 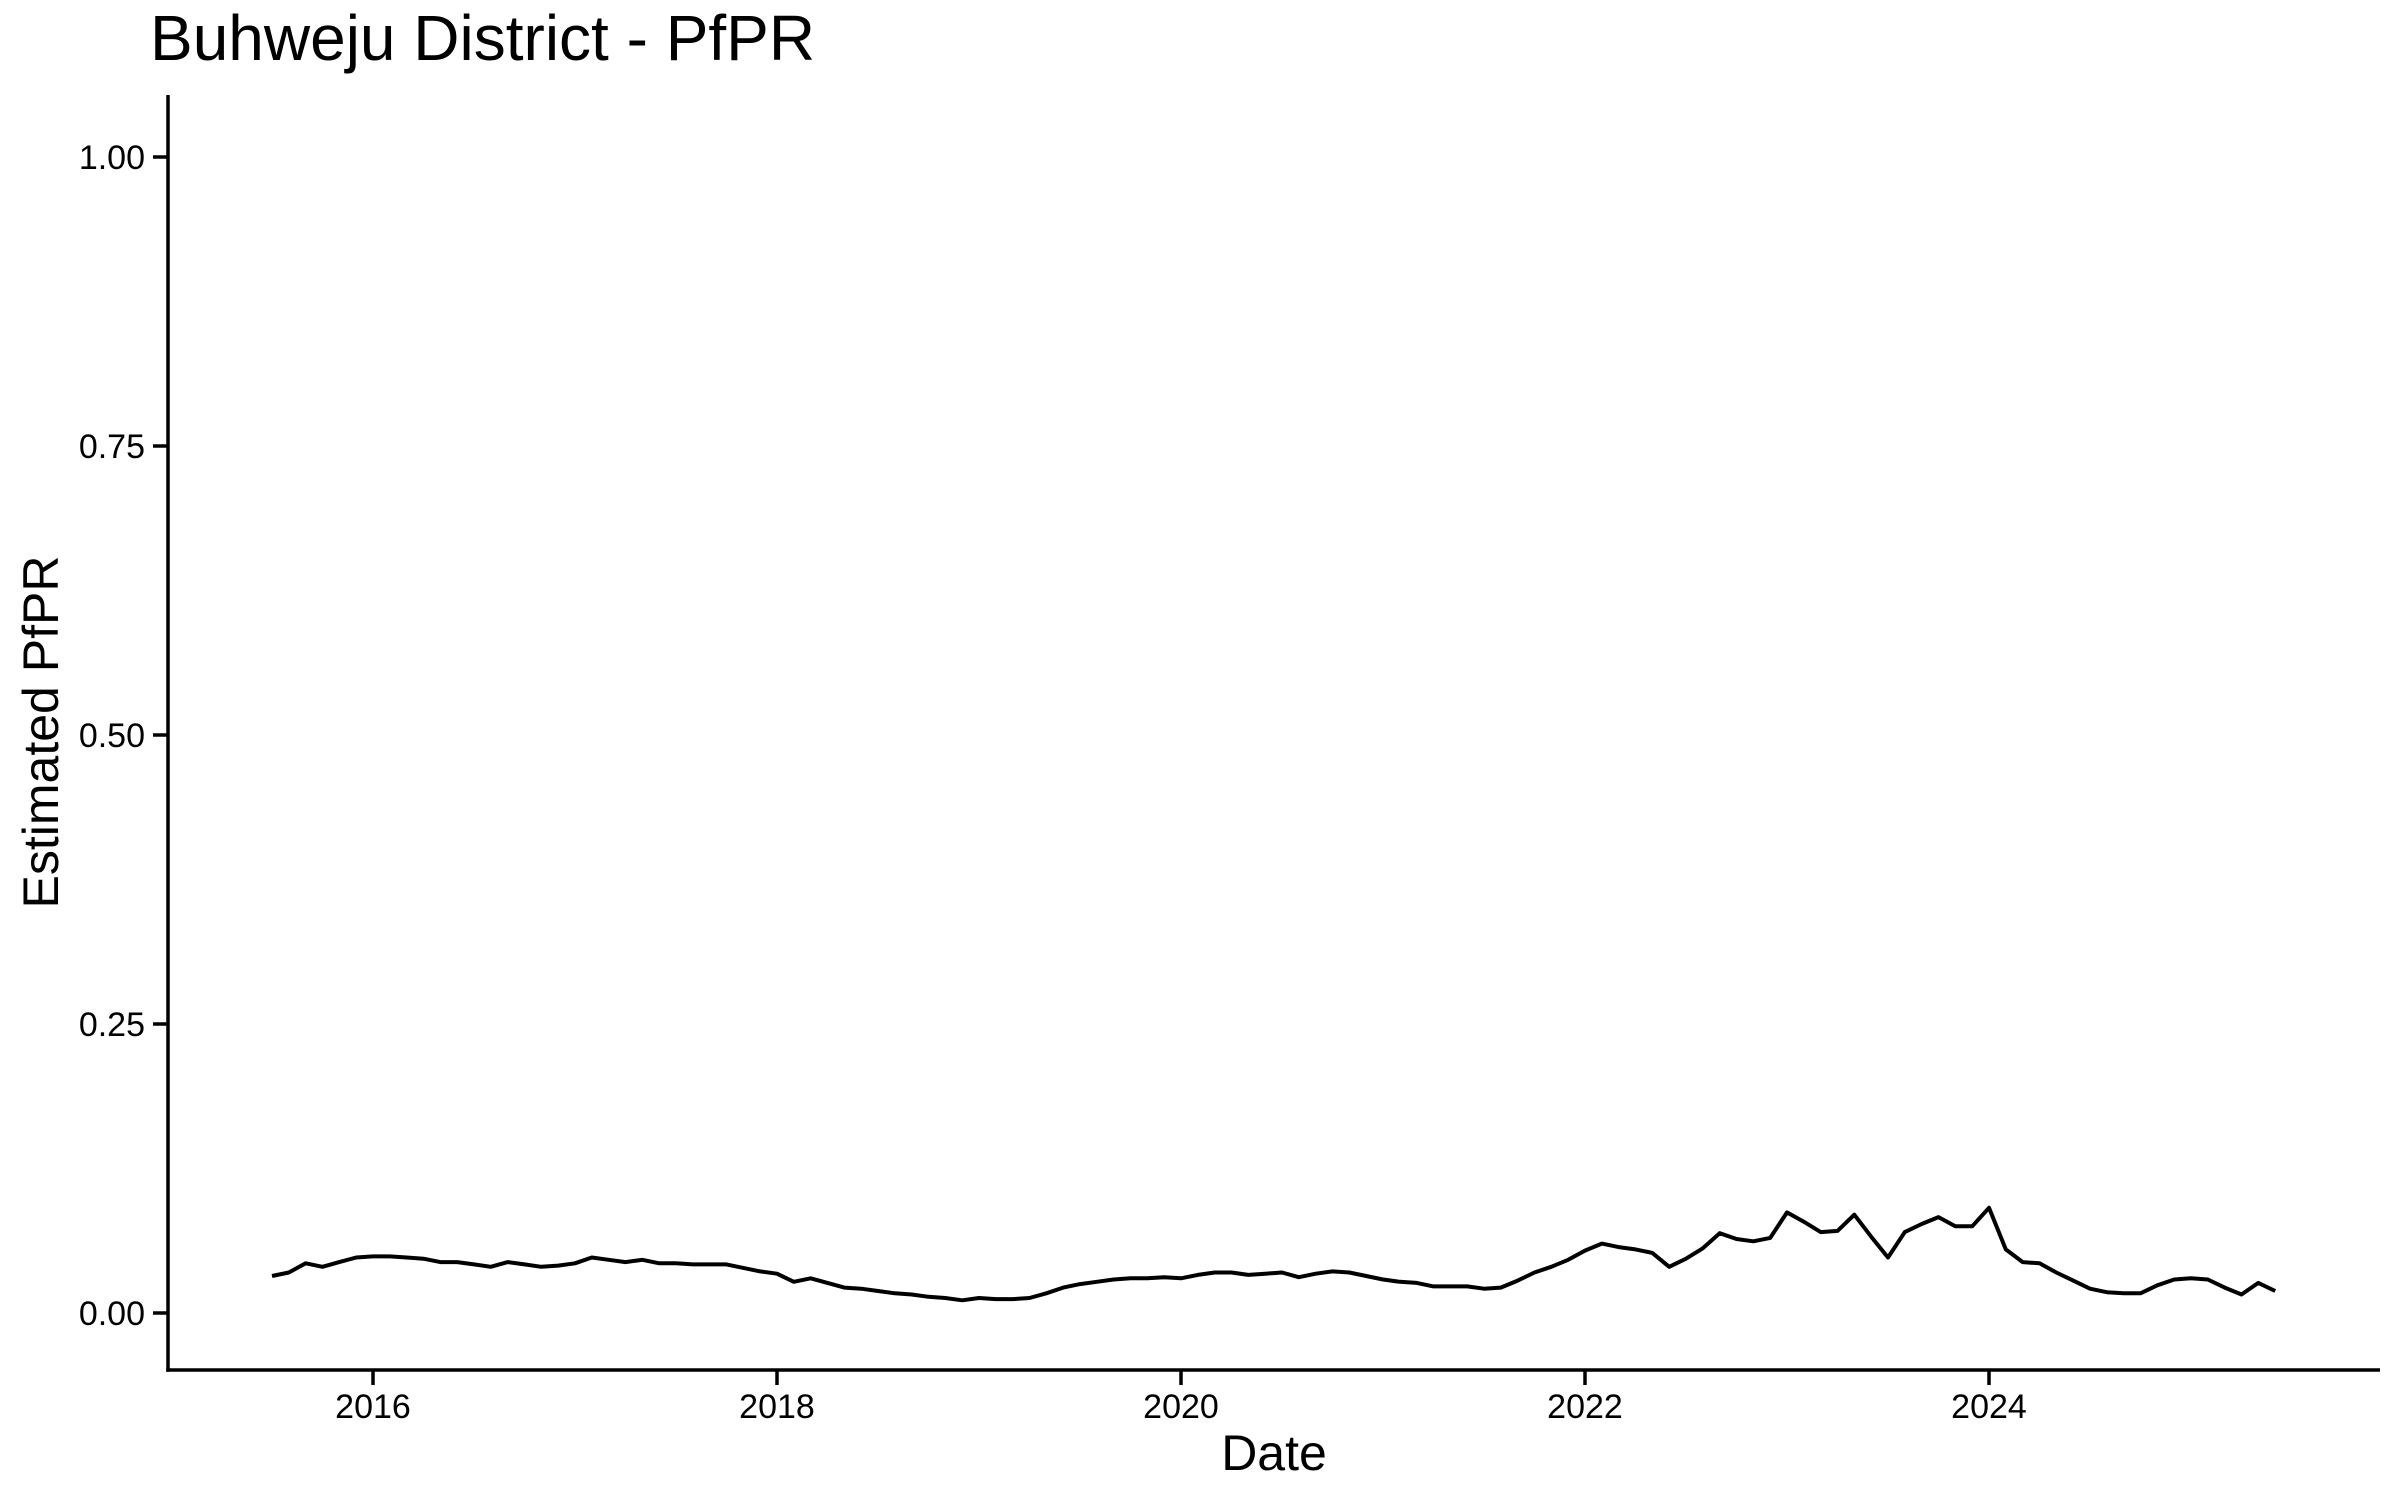 I want to click on x-axis-ticks: 2016 2018 2020 2022 2024, so click(x=1181, y=1398).